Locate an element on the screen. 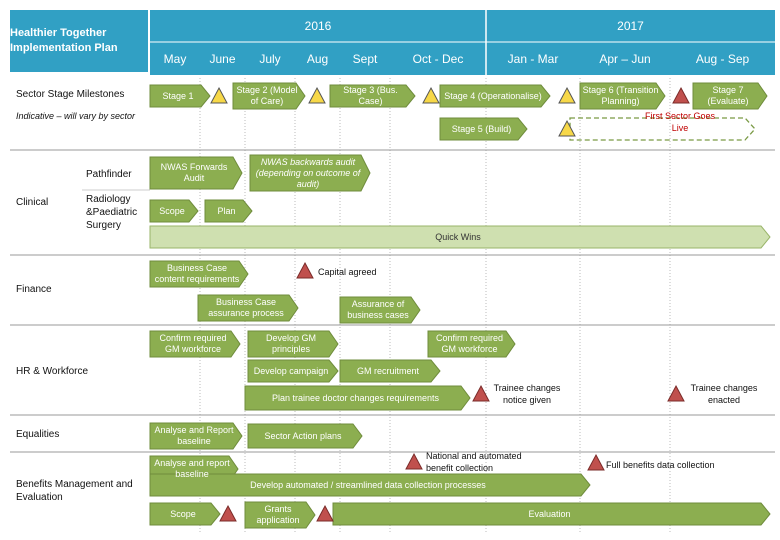  row-label: Equalities is located at coordinates (38, 434).